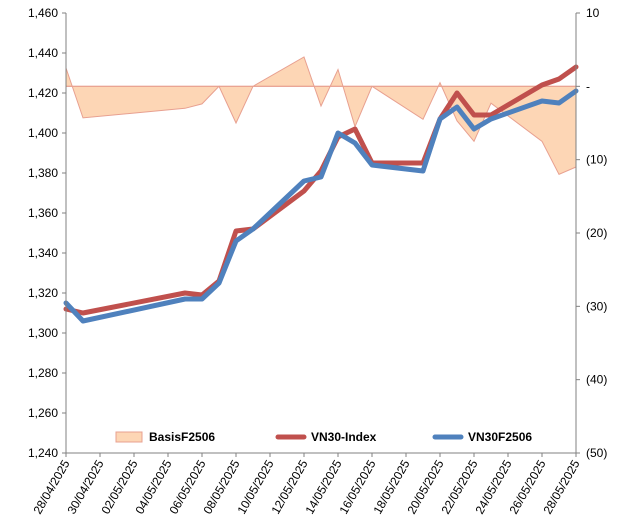  I want to click on right-tick-label: (30), so click(596, 306).